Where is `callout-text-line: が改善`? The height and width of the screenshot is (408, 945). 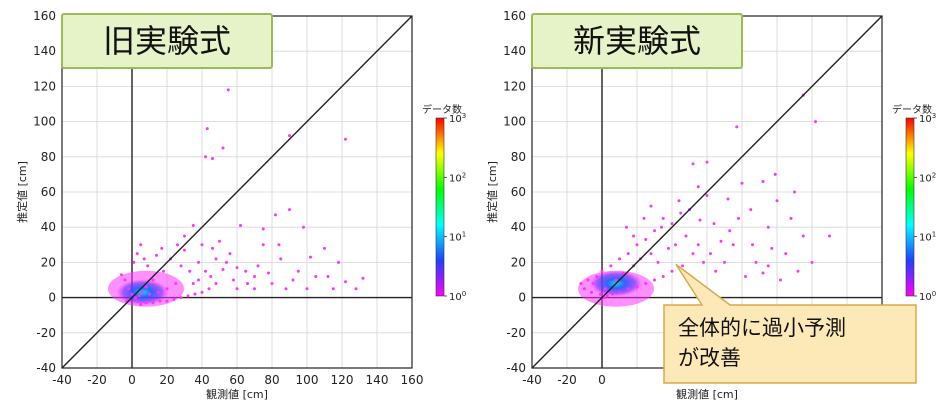 callout-text-line: が改善 is located at coordinates (709, 358).